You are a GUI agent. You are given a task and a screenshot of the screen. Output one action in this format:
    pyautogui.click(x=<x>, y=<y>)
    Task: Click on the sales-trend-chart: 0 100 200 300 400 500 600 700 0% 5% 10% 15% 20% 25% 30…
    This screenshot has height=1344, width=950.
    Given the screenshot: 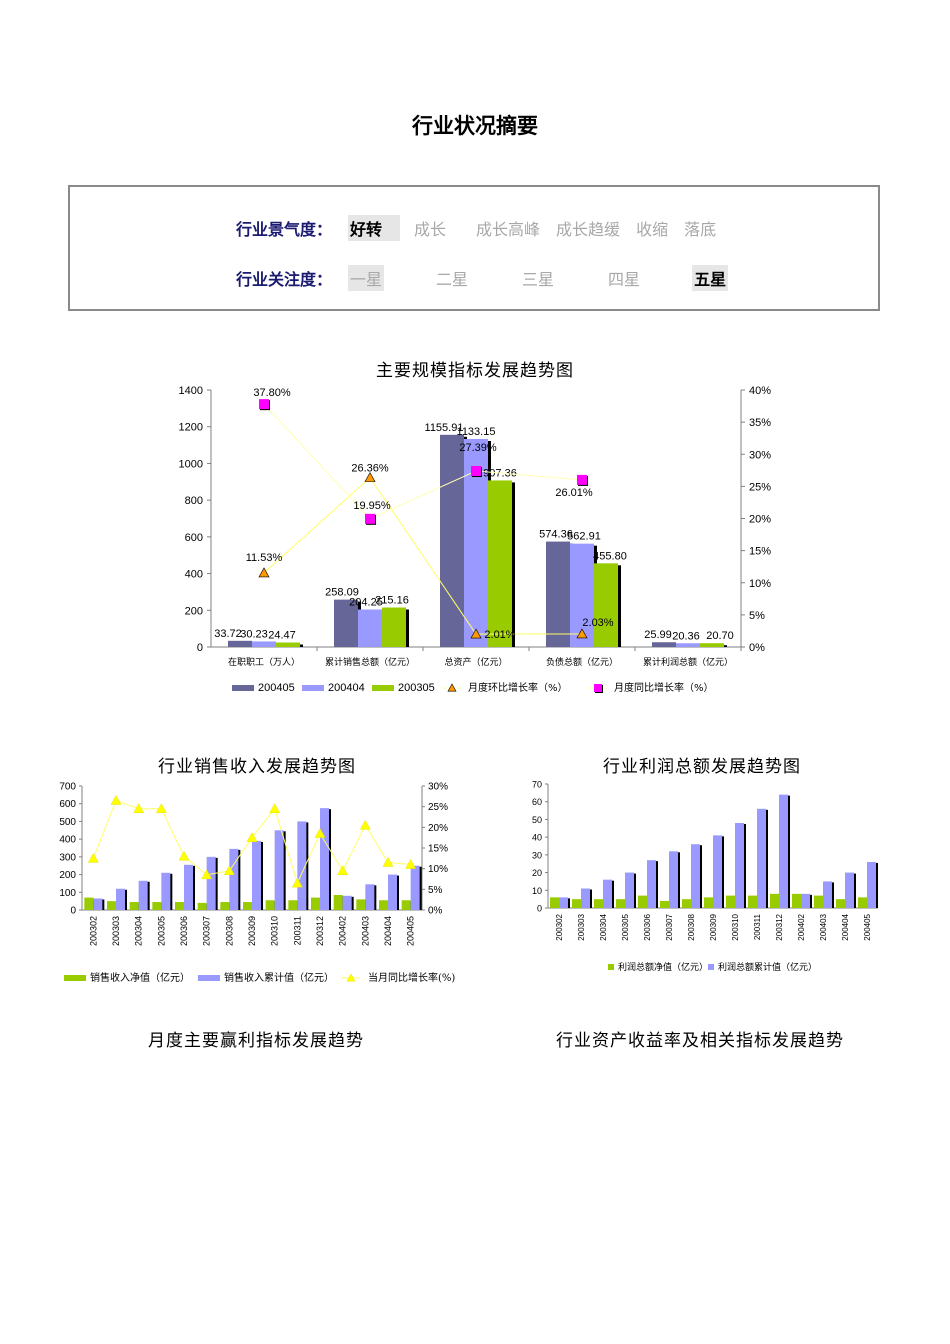 What is the action you would take?
    pyautogui.click(x=257, y=883)
    